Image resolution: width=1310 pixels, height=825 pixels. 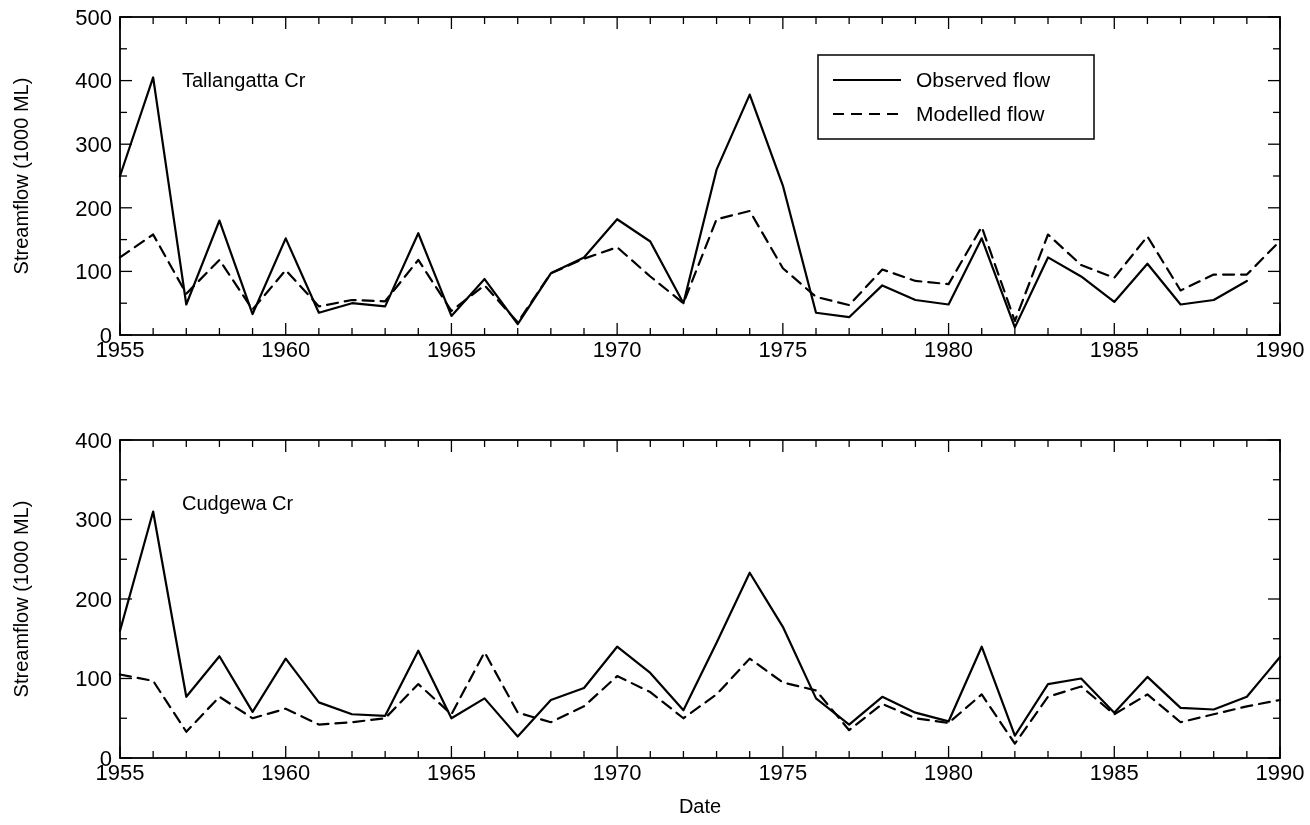 What do you see at coordinates (981, 114) in the screenshot?
I see `legend-label: Modelled flow` at bounding box center [981, 114].